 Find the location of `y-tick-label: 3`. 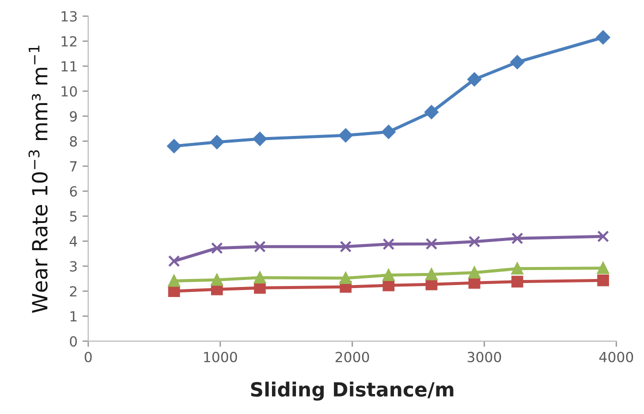

y-tick-label: 3 is located at coordinates (73, 266).